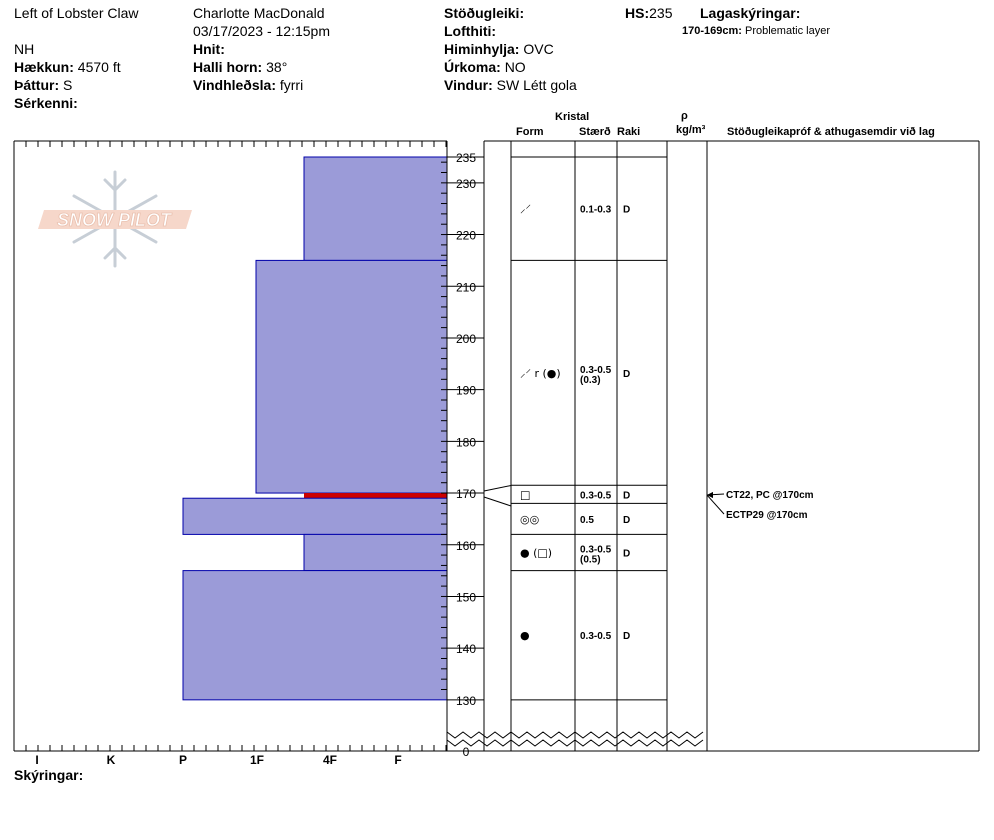 The image size is (994, 840). Describe the element at coordinates (529, 519) in the screenshot. I see `grain-form-3: ◎◎` at that location.